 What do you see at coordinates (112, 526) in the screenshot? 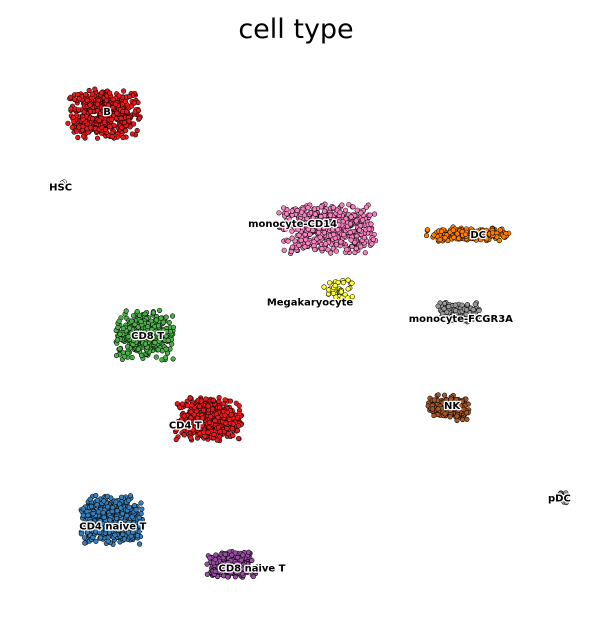
I see `cluster-label-cd4-naive-t: CD4 naive T` at bounding box center [112, 526].